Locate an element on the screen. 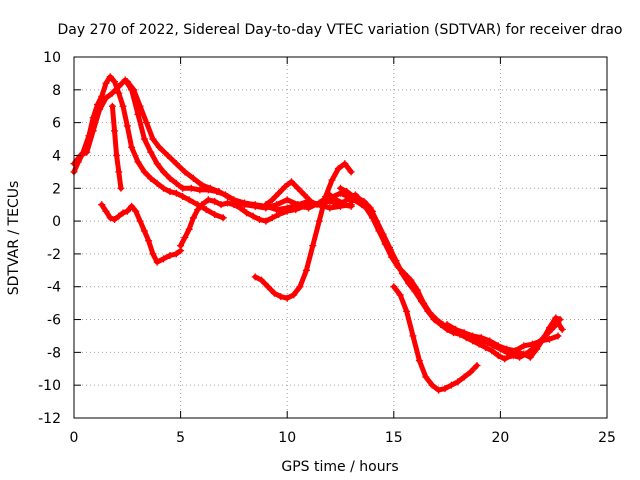 The height and width of the screenshot is (480, 640). y-tick-label: 2 is located at coordinates (56, 189).